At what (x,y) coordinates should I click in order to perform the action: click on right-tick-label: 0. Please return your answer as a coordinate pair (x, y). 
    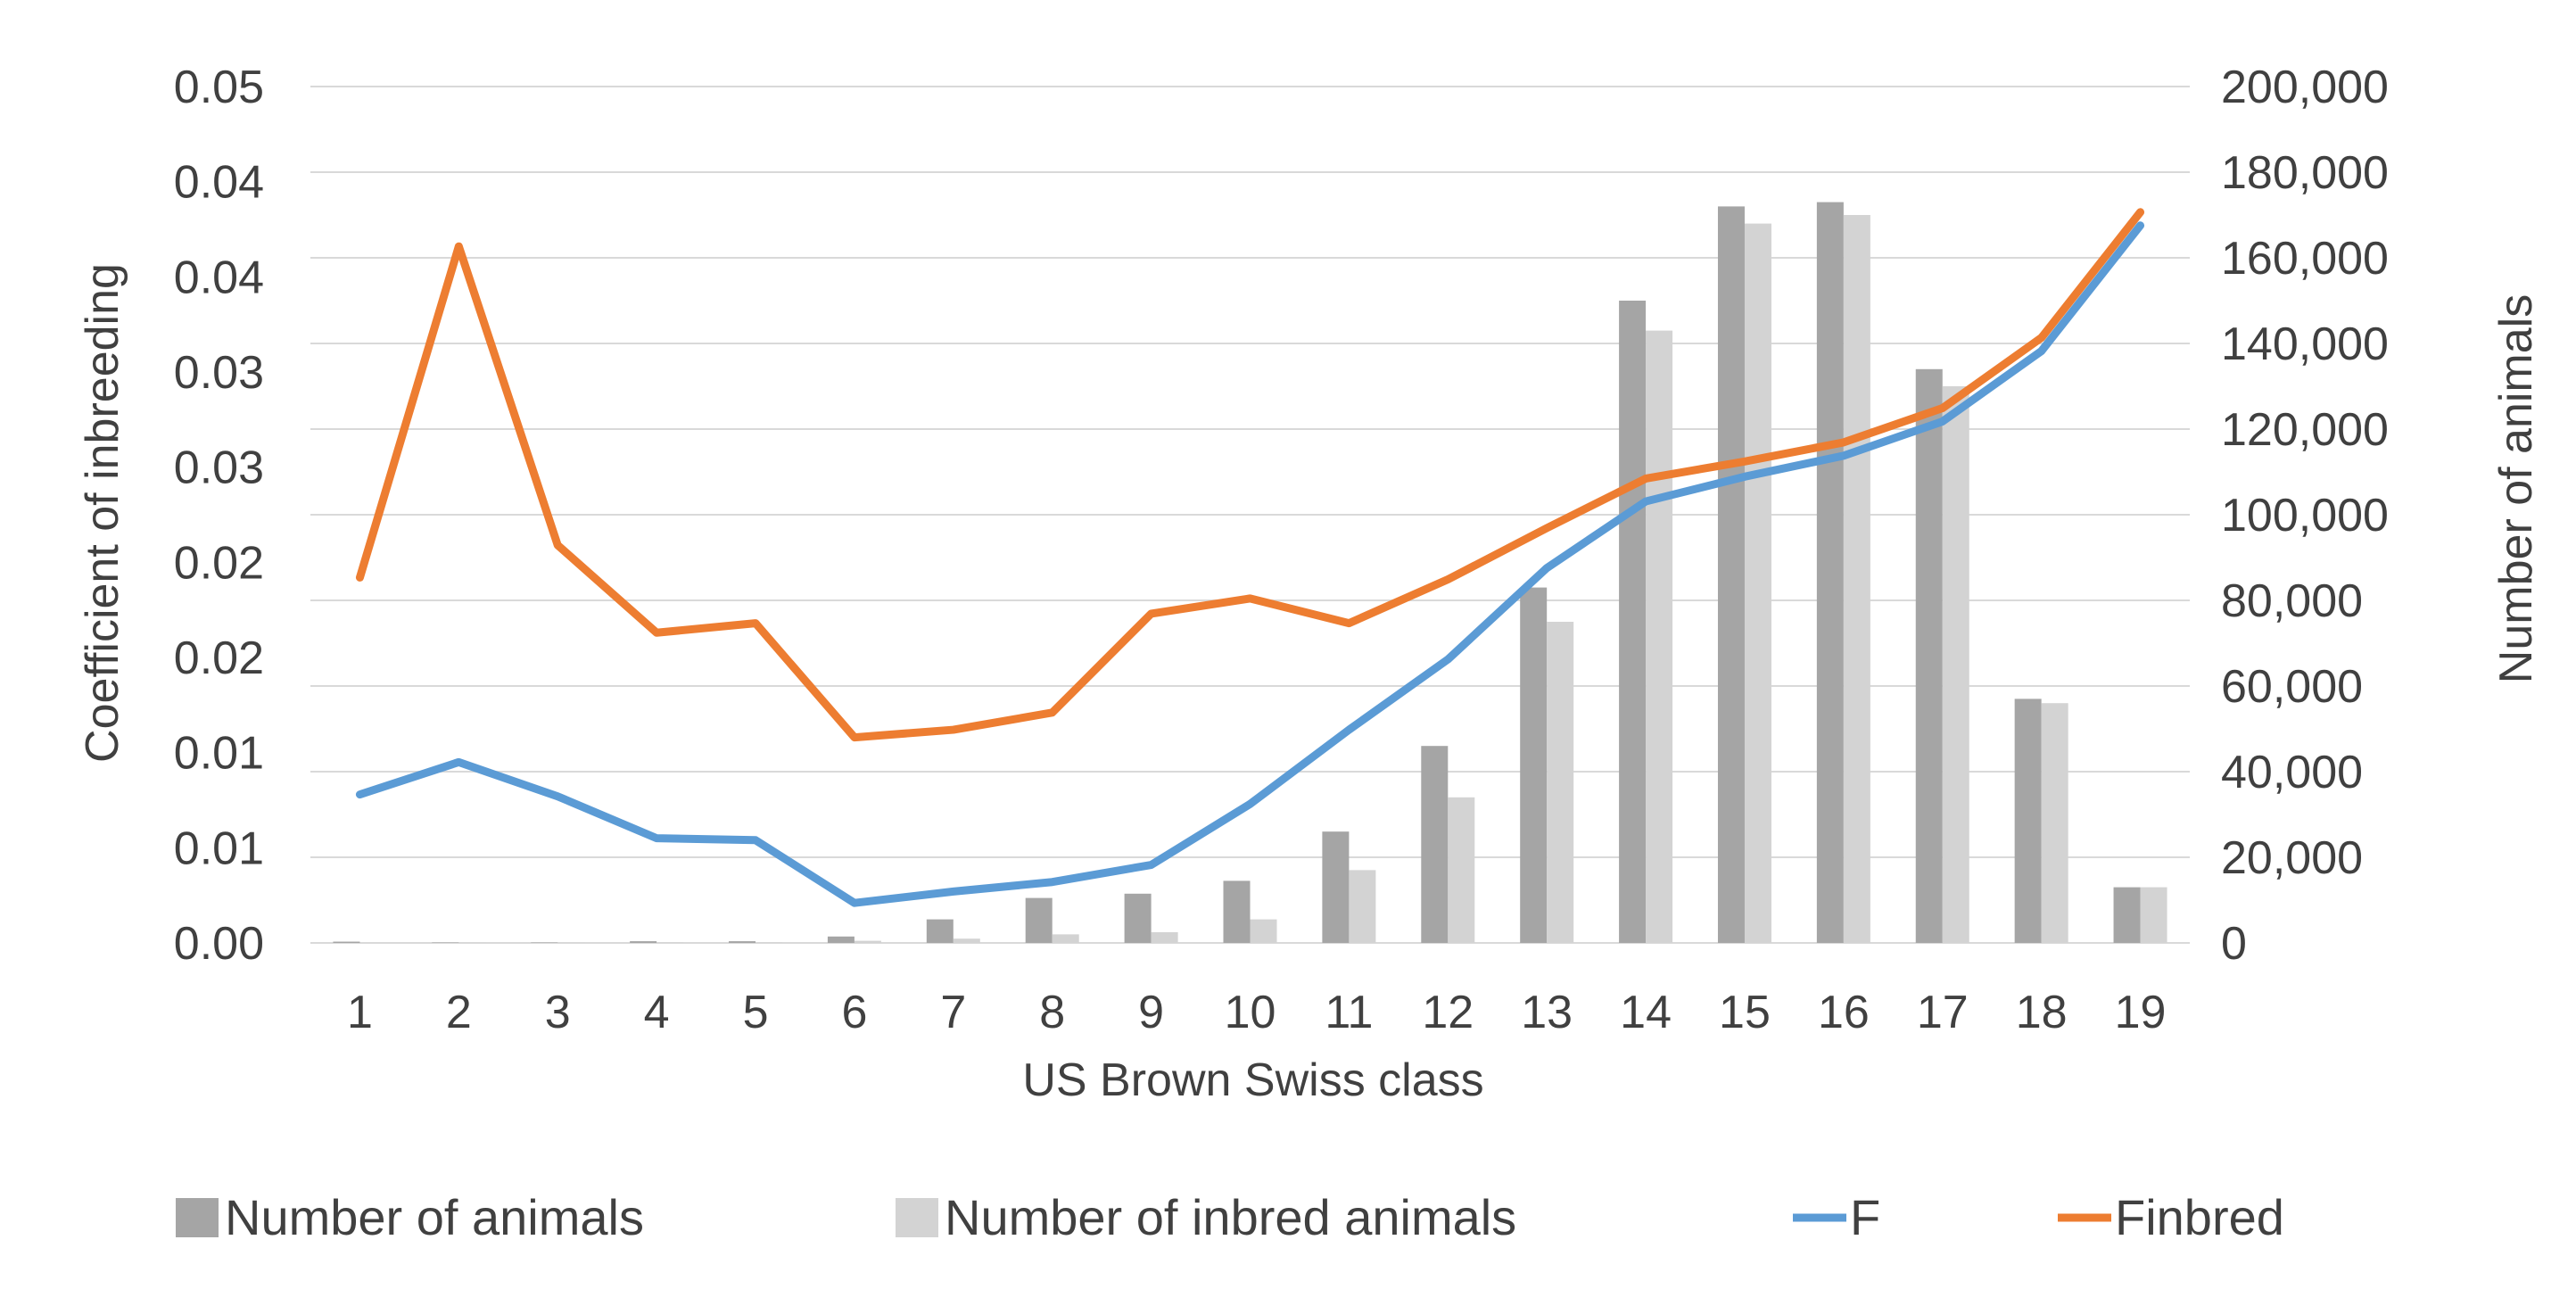
    Looking at the image, I should click on (2234, 944).